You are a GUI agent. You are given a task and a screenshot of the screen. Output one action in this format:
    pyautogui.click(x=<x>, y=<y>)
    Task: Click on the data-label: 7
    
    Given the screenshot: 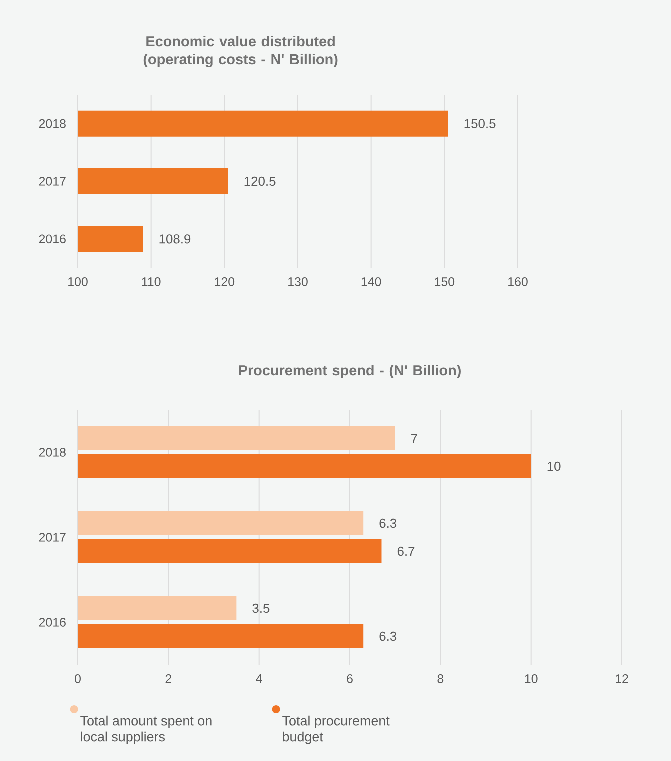 What is the action you would take?
    pyautogui.click(x=415, y=438)
    